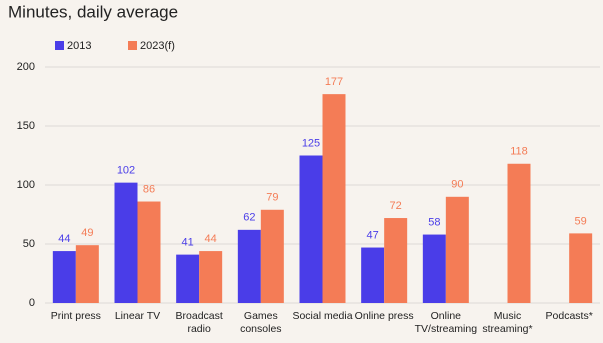  I want to click on x-tick-label: Online press, so click(384, 316).